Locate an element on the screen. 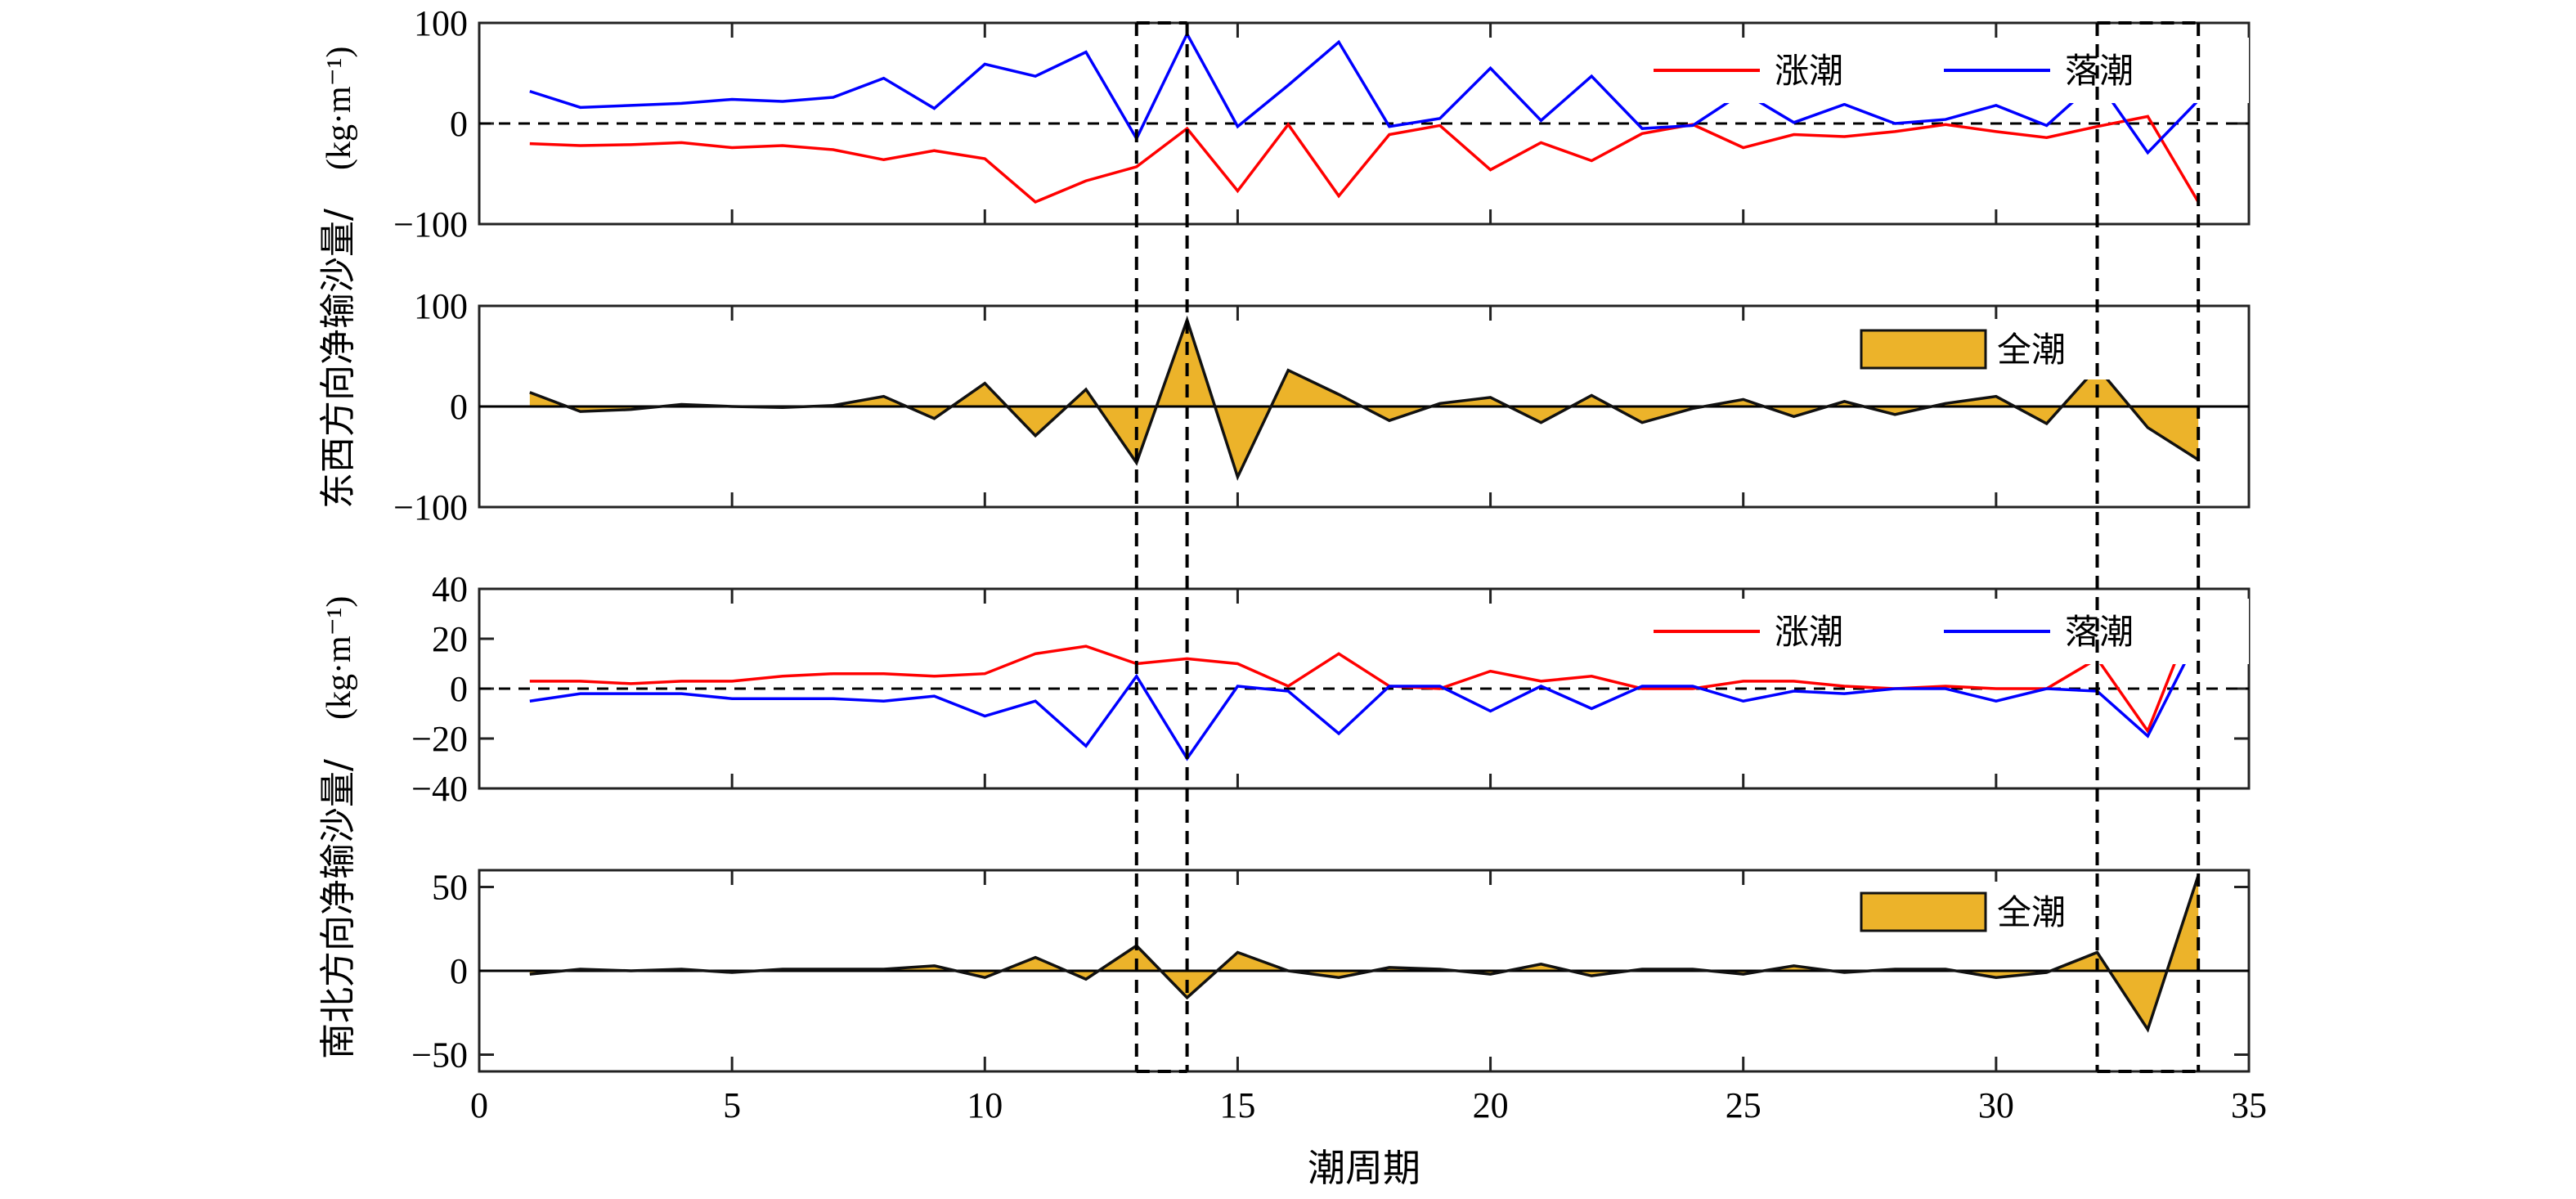 The height and width of the screenshot is (1199, 2576). x-tick-label: 20 is located at coordinates (1491, 1105).